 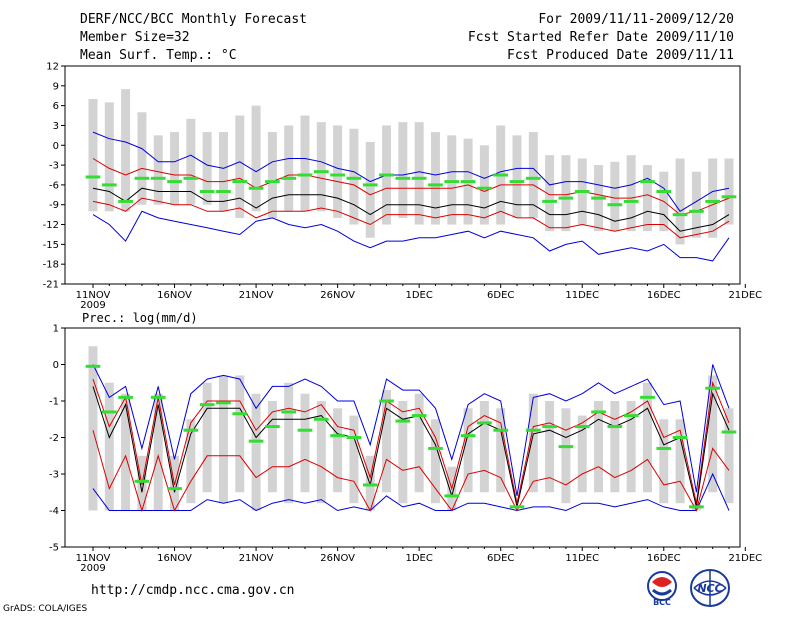 I want to click on y-tick-label: 6, so click(x=56, y=106).